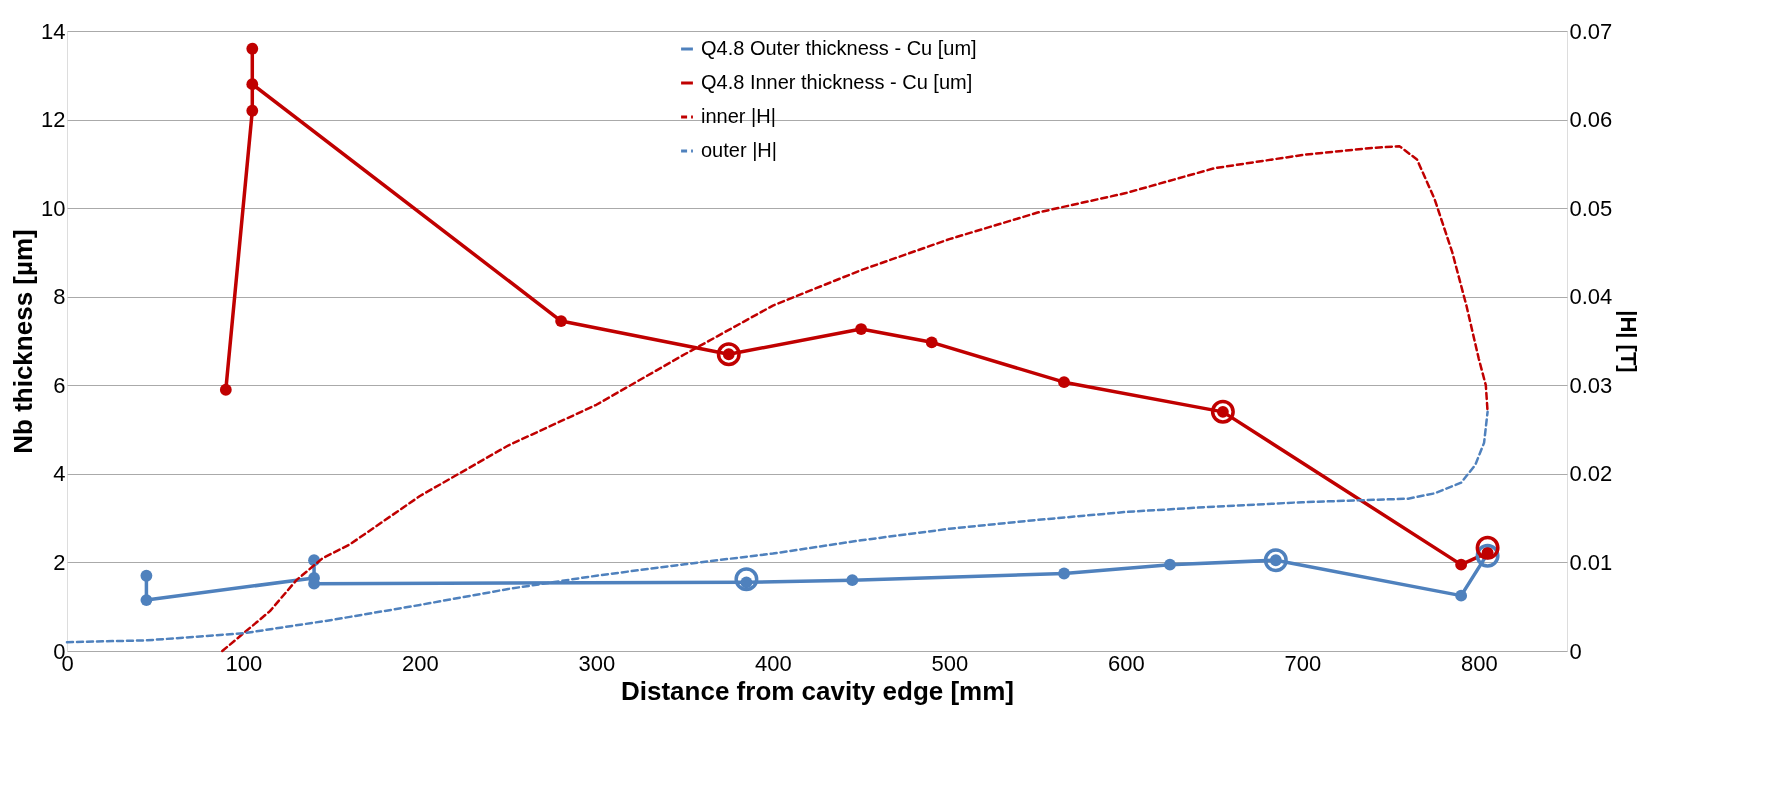 The image size is (1781, 793). What do you see at coordinates (53, 120) in the screenshot?
I see `y-tick-label: 12` at bounding box center [53, 120].